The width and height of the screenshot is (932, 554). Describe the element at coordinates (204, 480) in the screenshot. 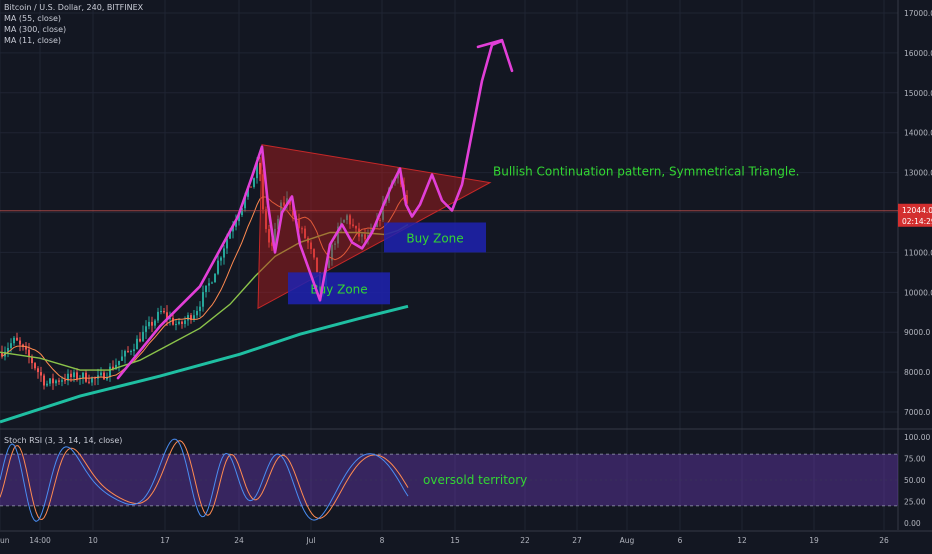

I see `stoch-k-line` at that location.